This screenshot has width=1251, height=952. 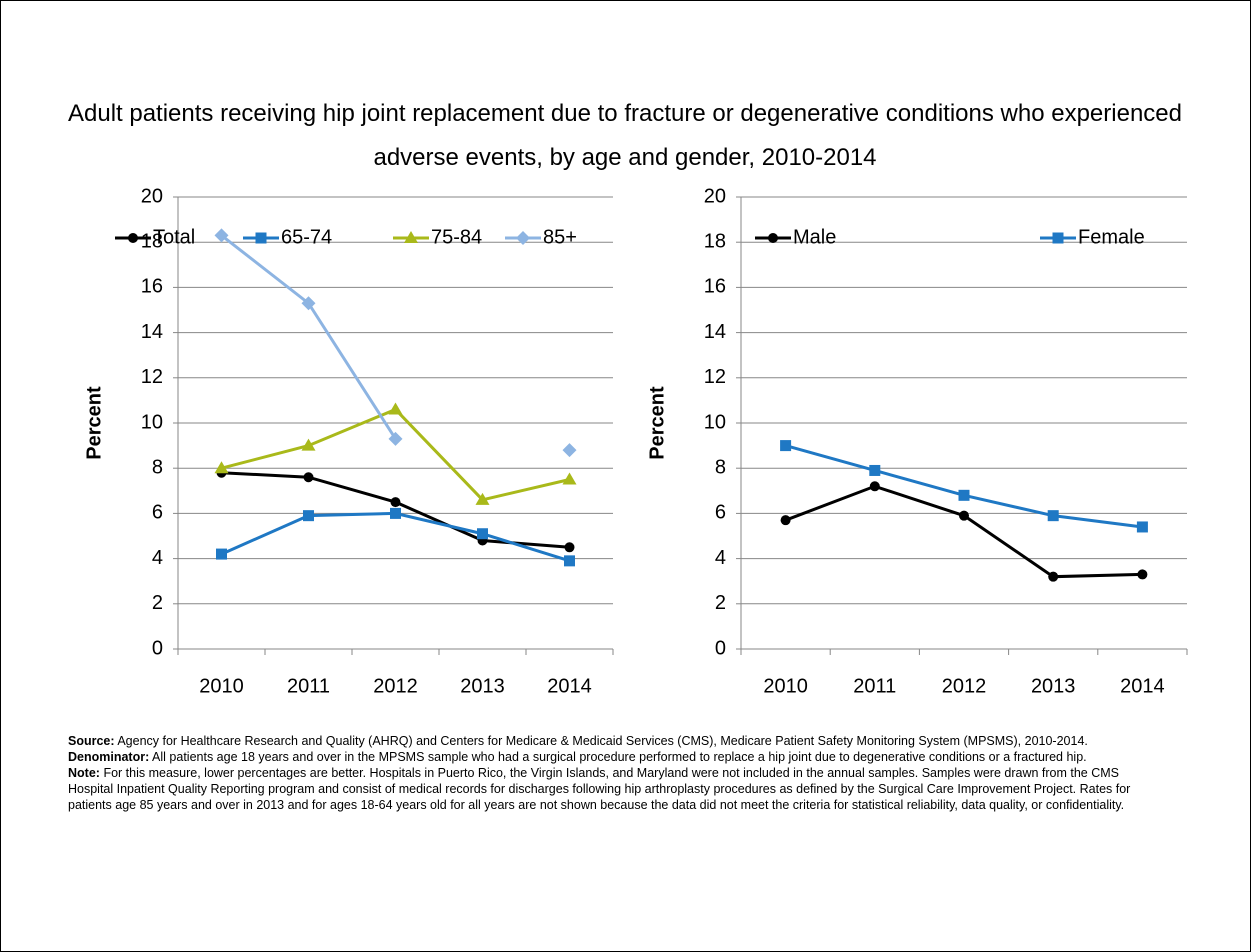 I want to click on legend-label: Female, so click(x=1111, y=237).